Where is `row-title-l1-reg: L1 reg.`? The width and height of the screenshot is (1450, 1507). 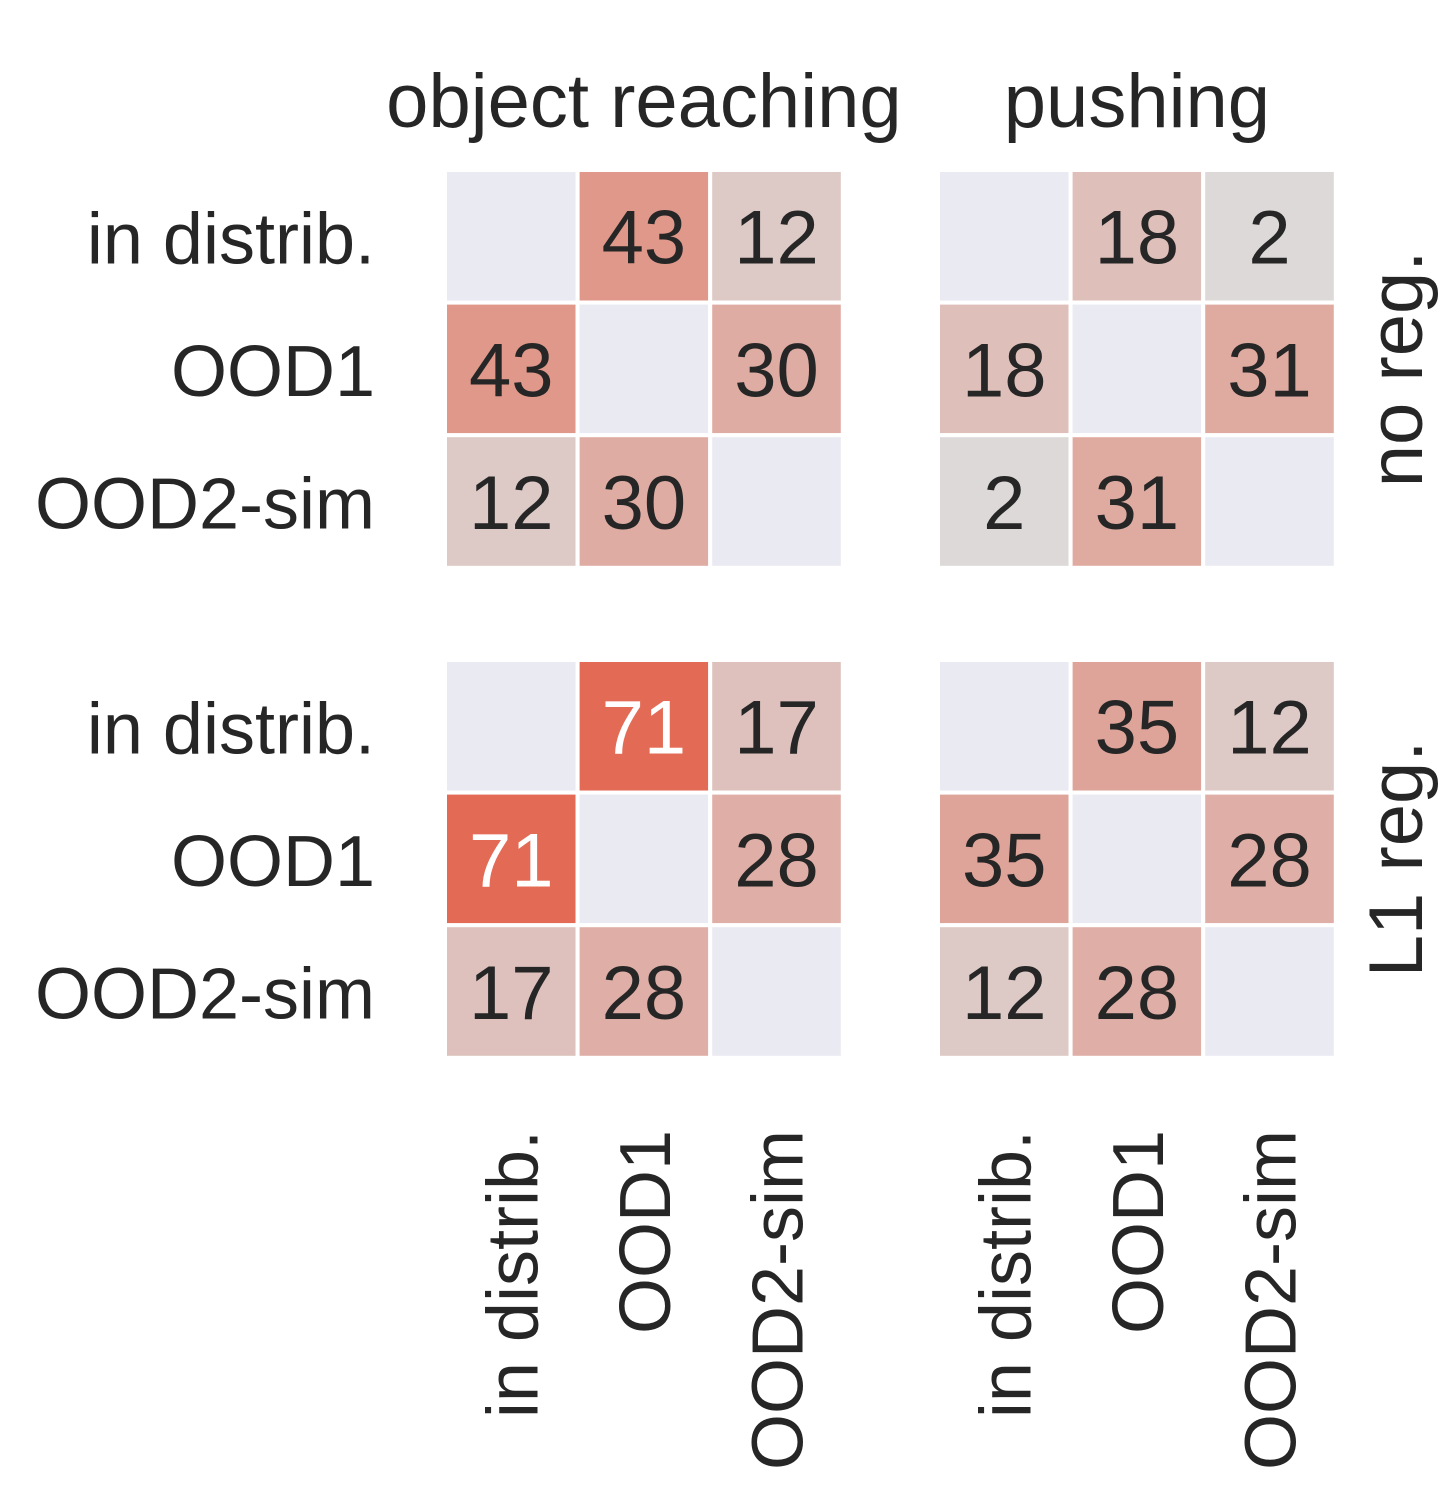 row-title-l1-reg: L1 reg. is located at coordinates (1396, 859).